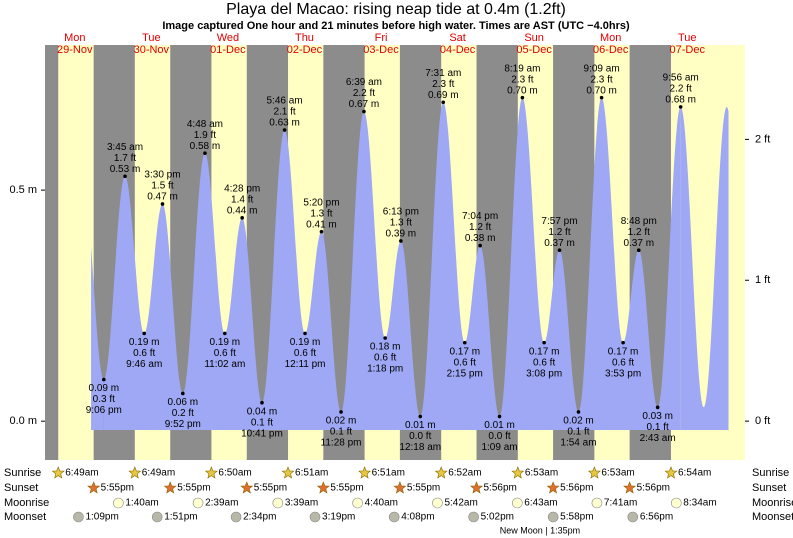 This screenshot has height=538, width=793. What do you see at coordinates (772, 517) in the screenshot?
I see `row-label-right: Moonset` at bounding box center [772, 517].